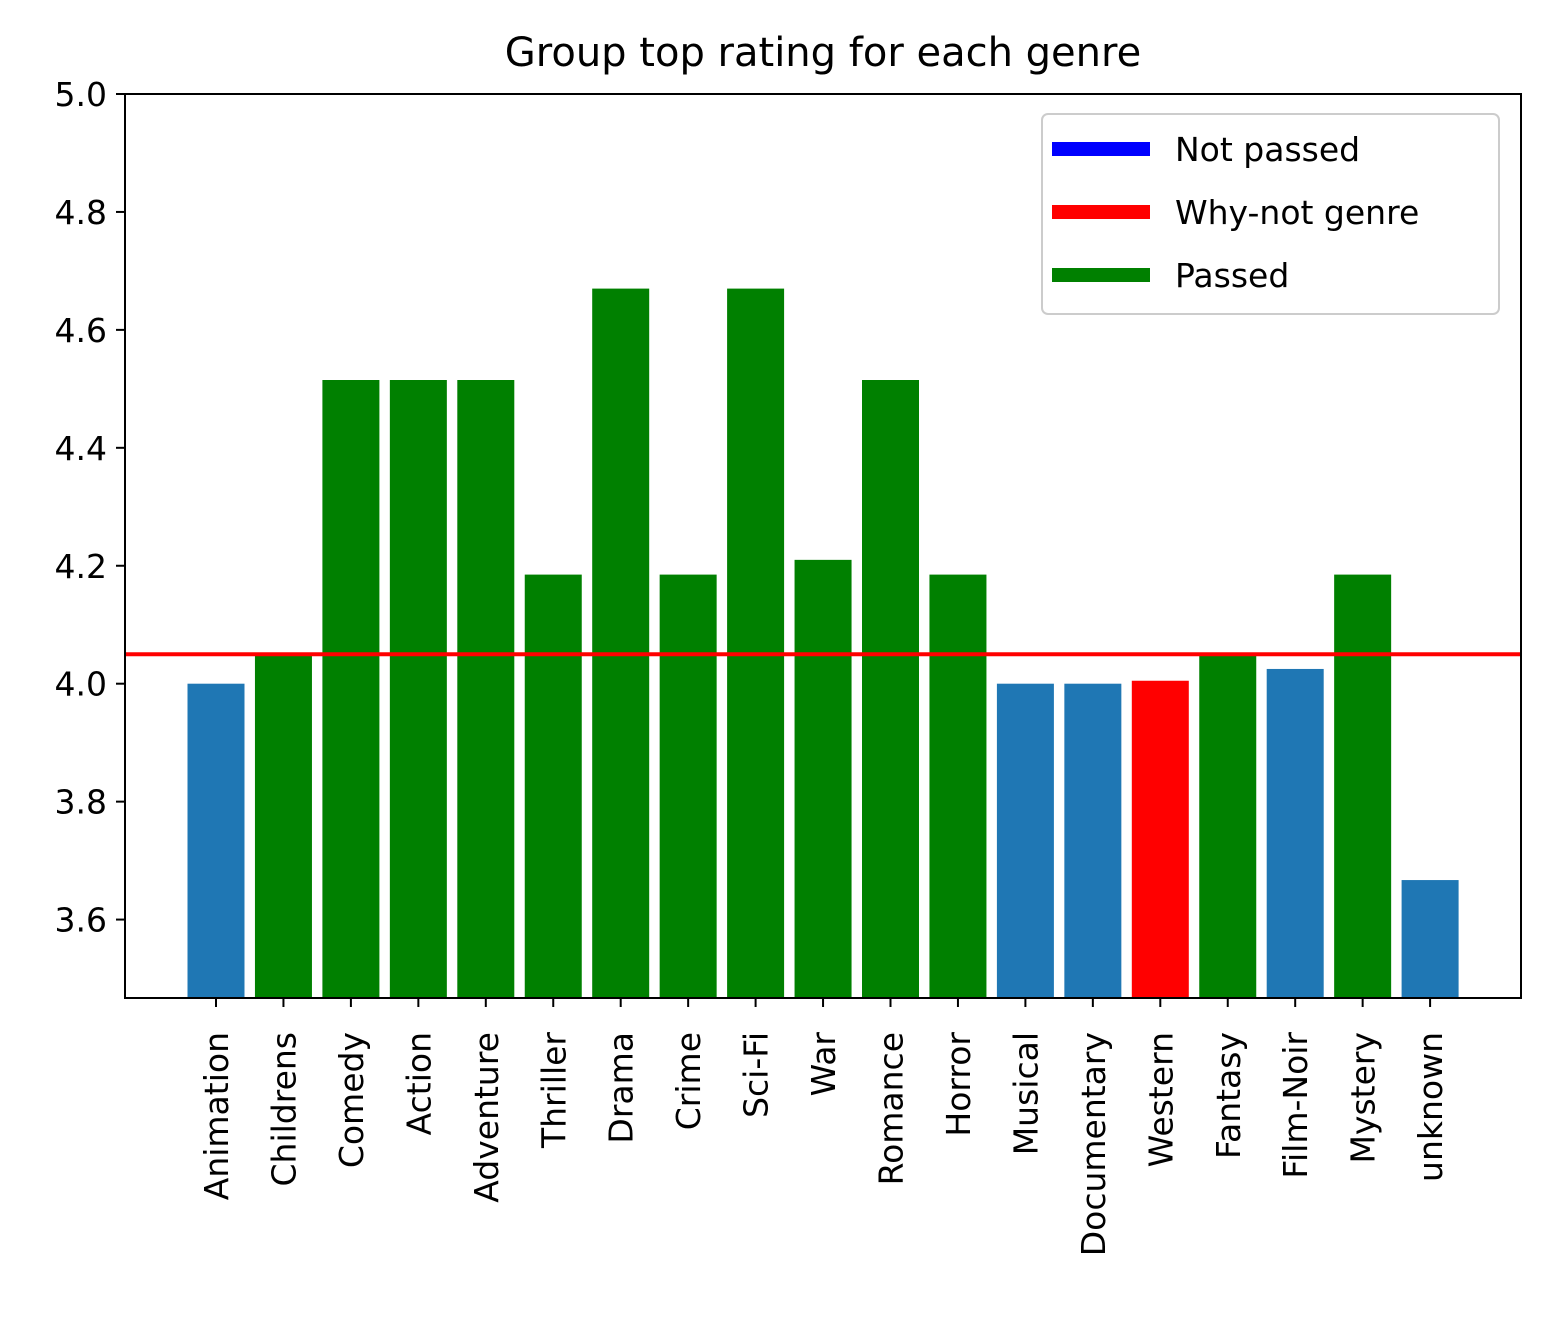  Describe the element at coordinates (216, 1116) in the screenshot. I see `x-tick-label-animation: Animation` at that location.